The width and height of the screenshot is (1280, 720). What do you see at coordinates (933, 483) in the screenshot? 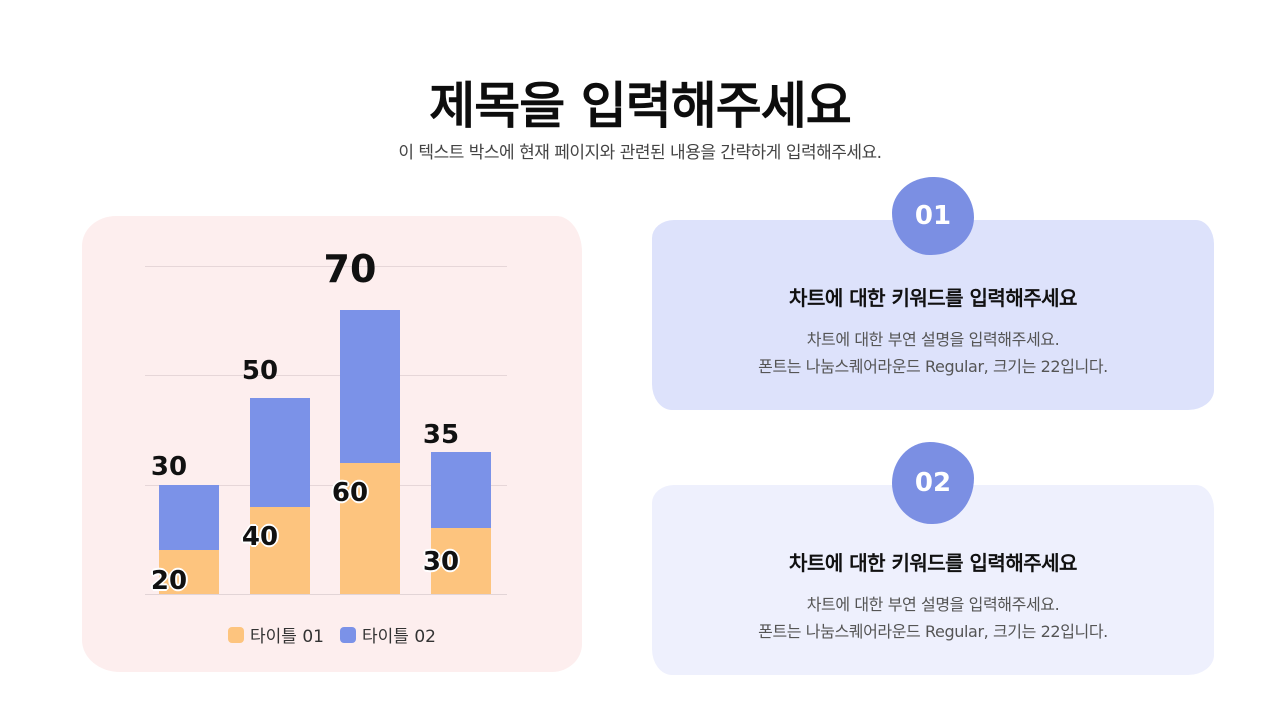
I see `card-number-badge-2: 02` at bounding box center [933, 483].